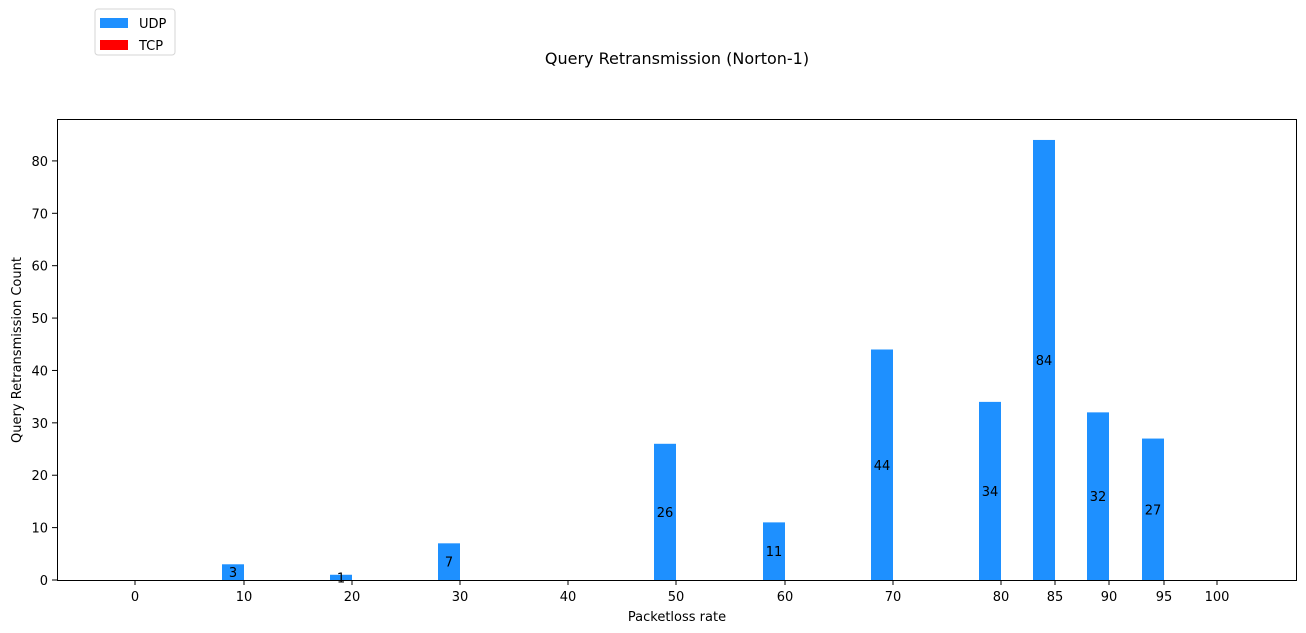  What do you see at coordinates (1109, 597) in the screenshot?
I see `x-tick-label-90: 90` at bounding box center [1109, 597].